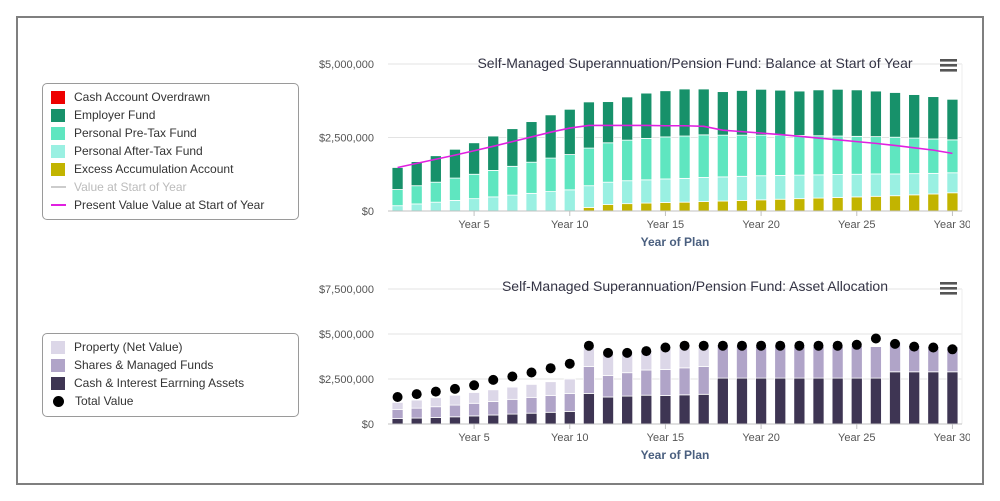 This screenshot has width=1000, height=501. Describe the element at coordinates (948, 65) in the screenshot. I see `hamburger-menu-icon` at that location.